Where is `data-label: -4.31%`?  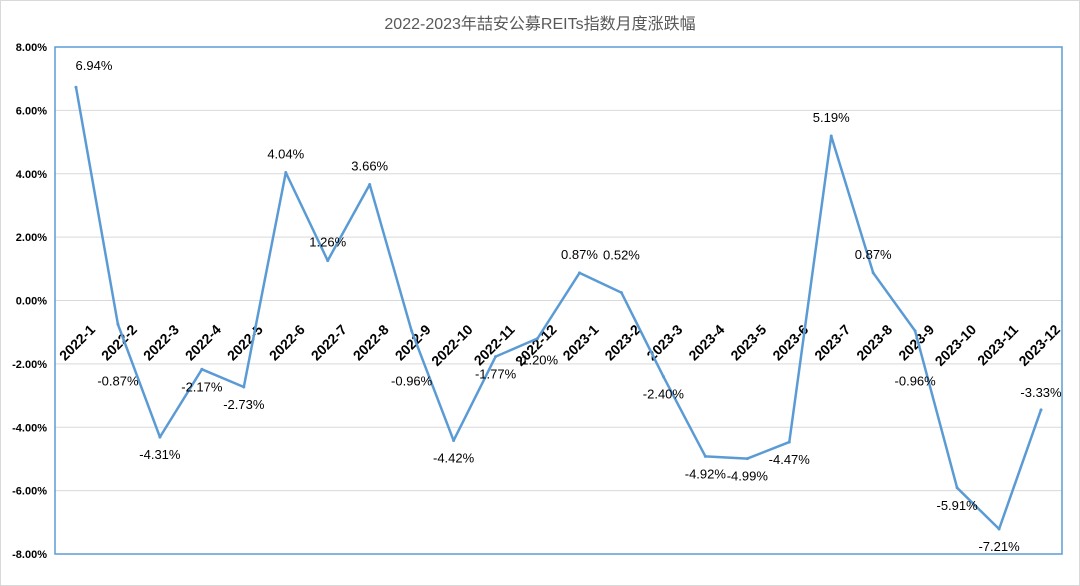 data-label: -4.31% is located at coordinates (160, 454).